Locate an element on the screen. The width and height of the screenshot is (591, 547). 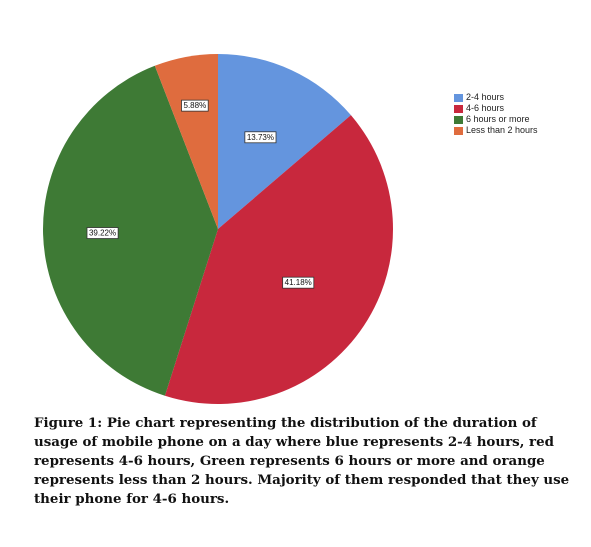
legend-item-6-hours-or-more: 6 hours or more is located at coordinates (496, 119).